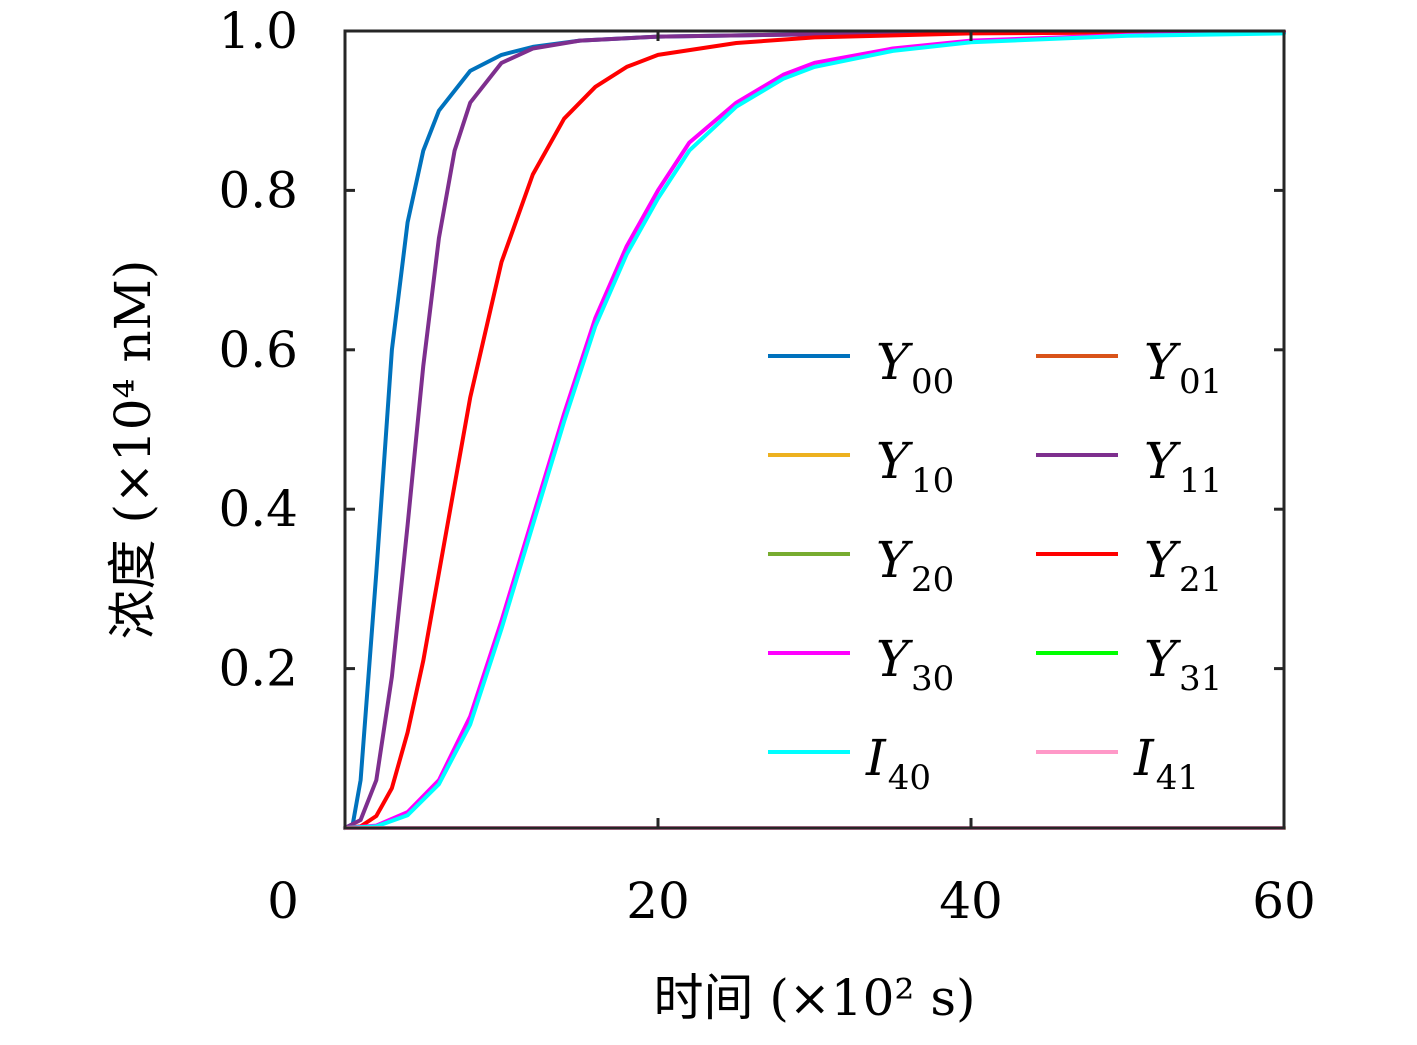 The width and height of the screenshot is (1417, 1045). What do you see at coordinates (971, 901) in the screenshot?
I see `x-tick-label: 40` at bounding box center [971, 901].